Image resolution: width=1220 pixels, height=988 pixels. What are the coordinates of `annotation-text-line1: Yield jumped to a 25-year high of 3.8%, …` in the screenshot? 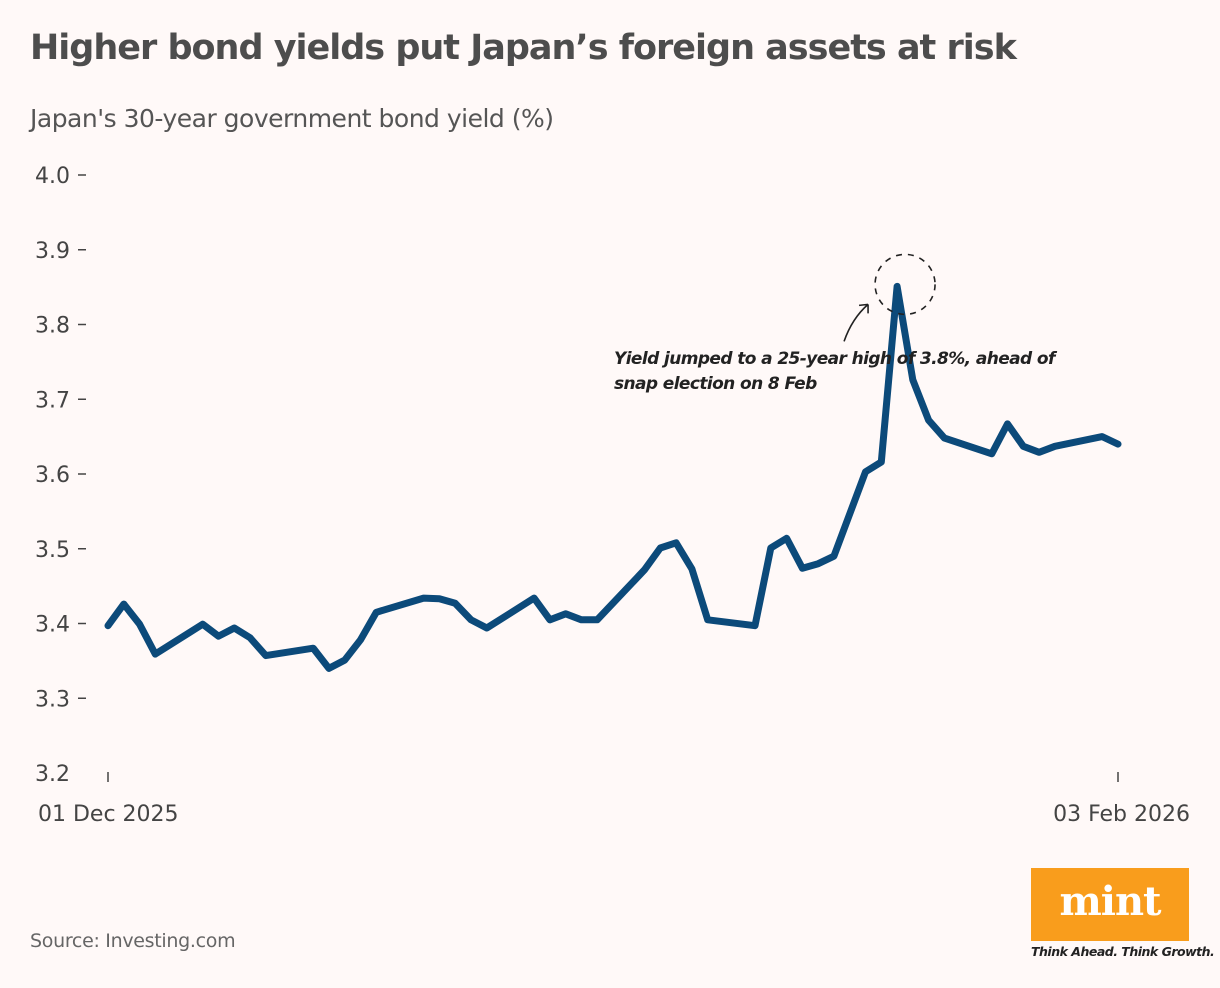 It's located at (836, 359).